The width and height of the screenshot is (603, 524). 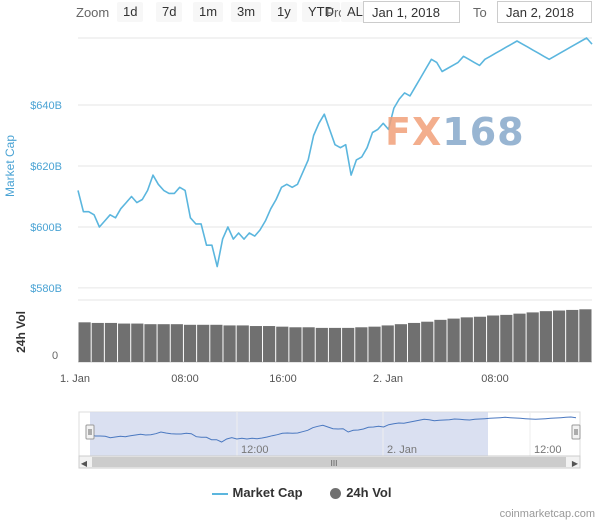 I want to click on zoom-1m-button: 1m, so click(x=208, y=12).